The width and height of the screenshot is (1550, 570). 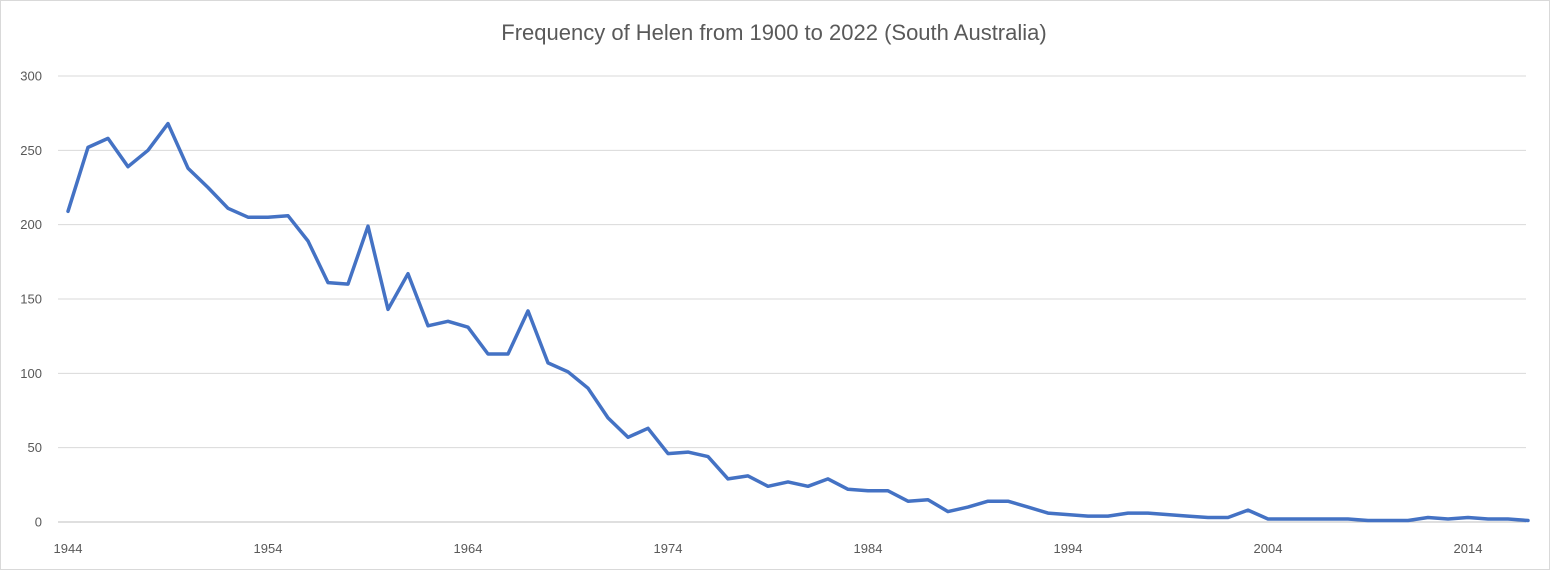 I want to click on x-tick-label: 1994, so click(x=1068, y=548).